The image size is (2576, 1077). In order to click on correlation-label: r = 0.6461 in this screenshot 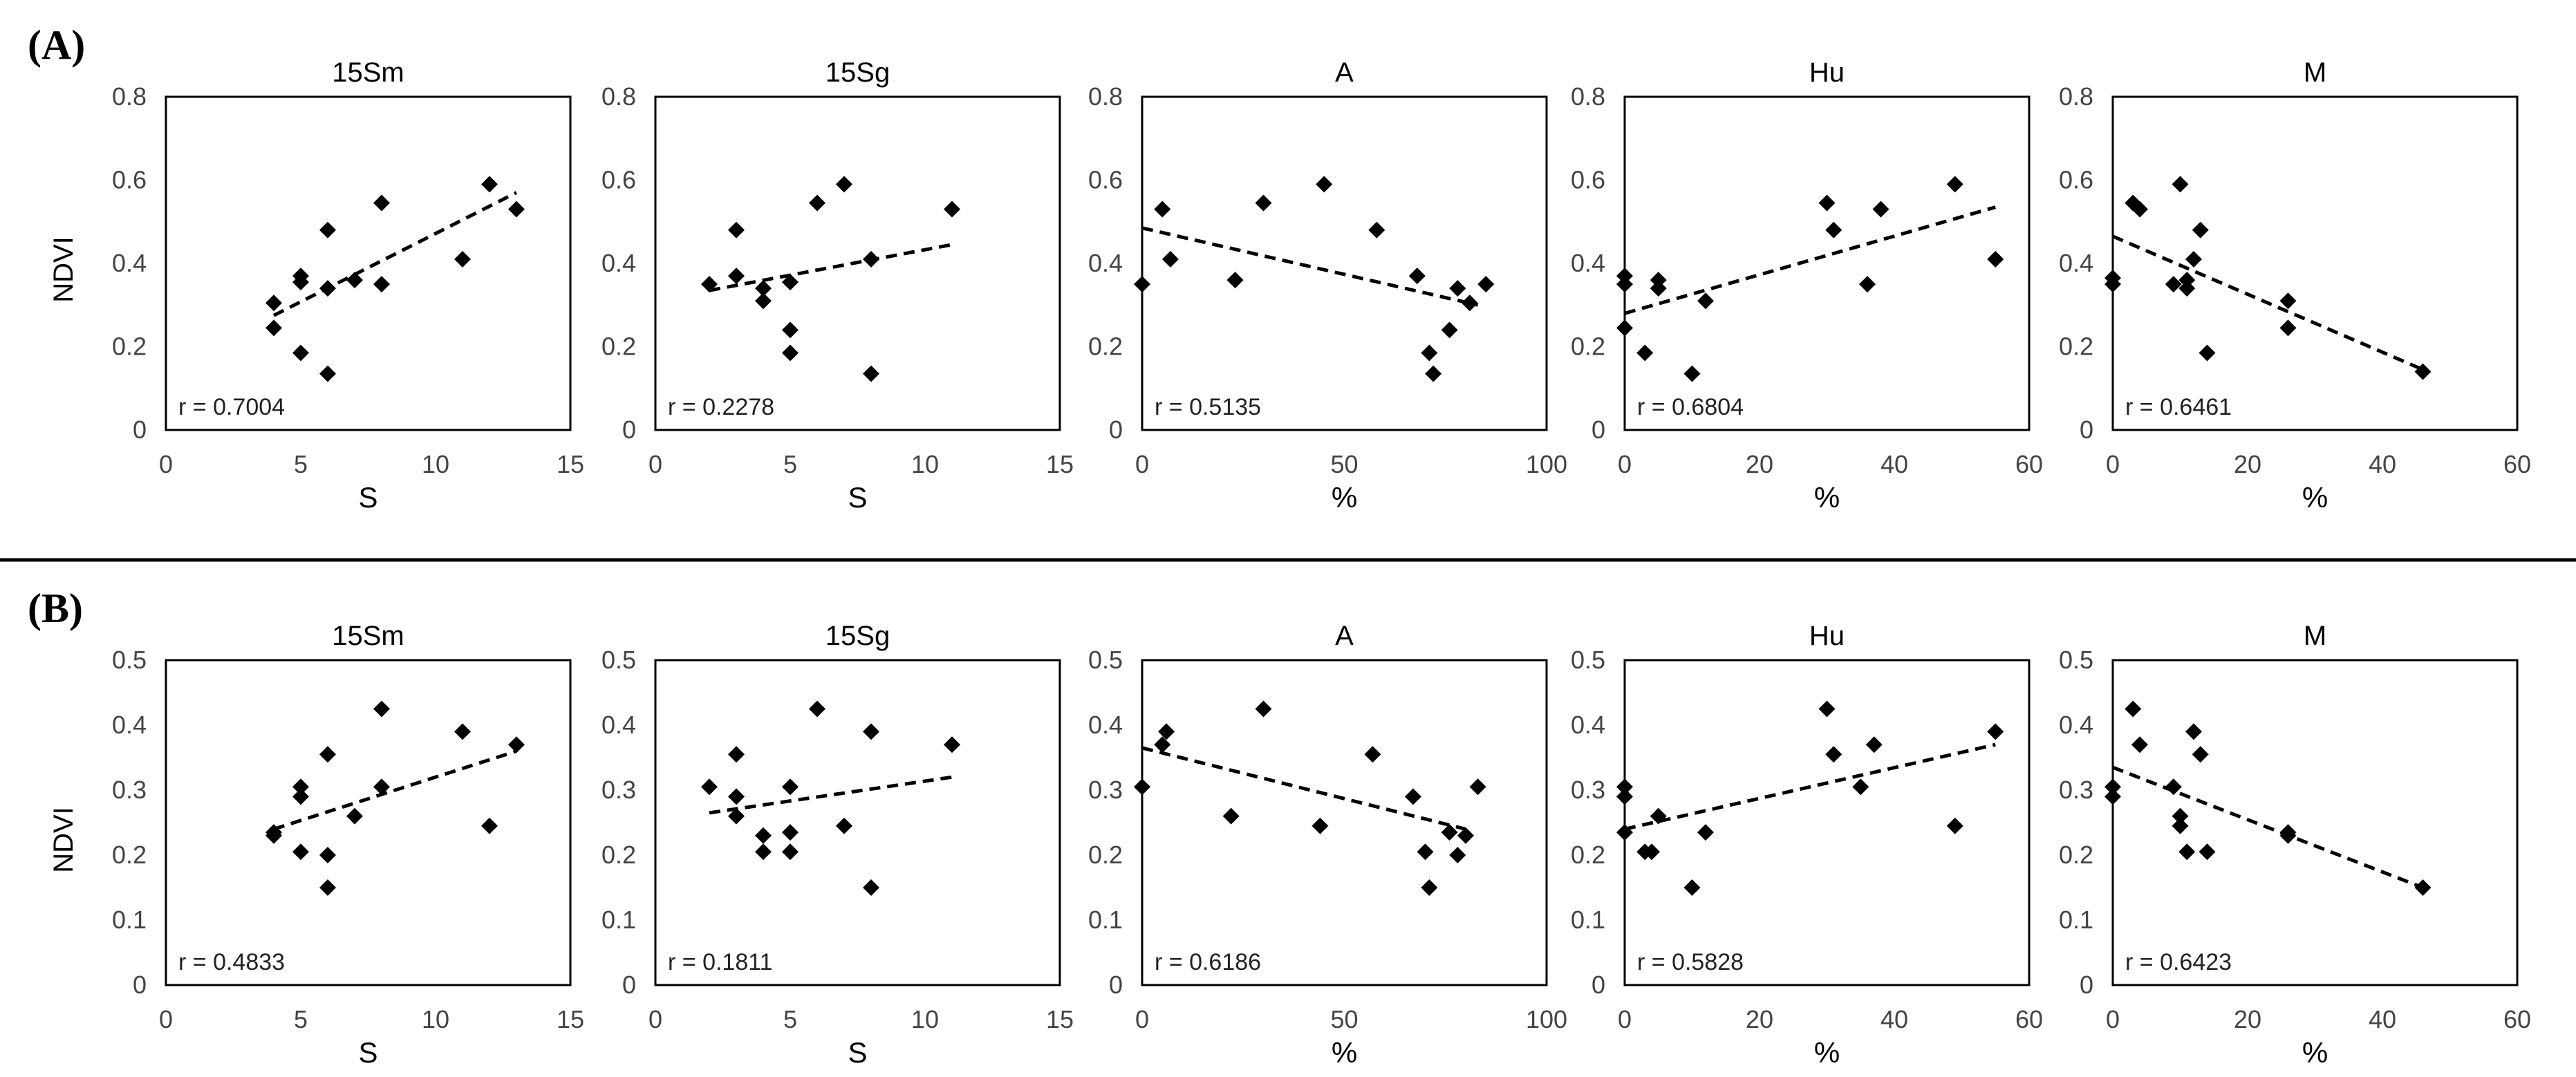, I will do `click(2178, 407)`.